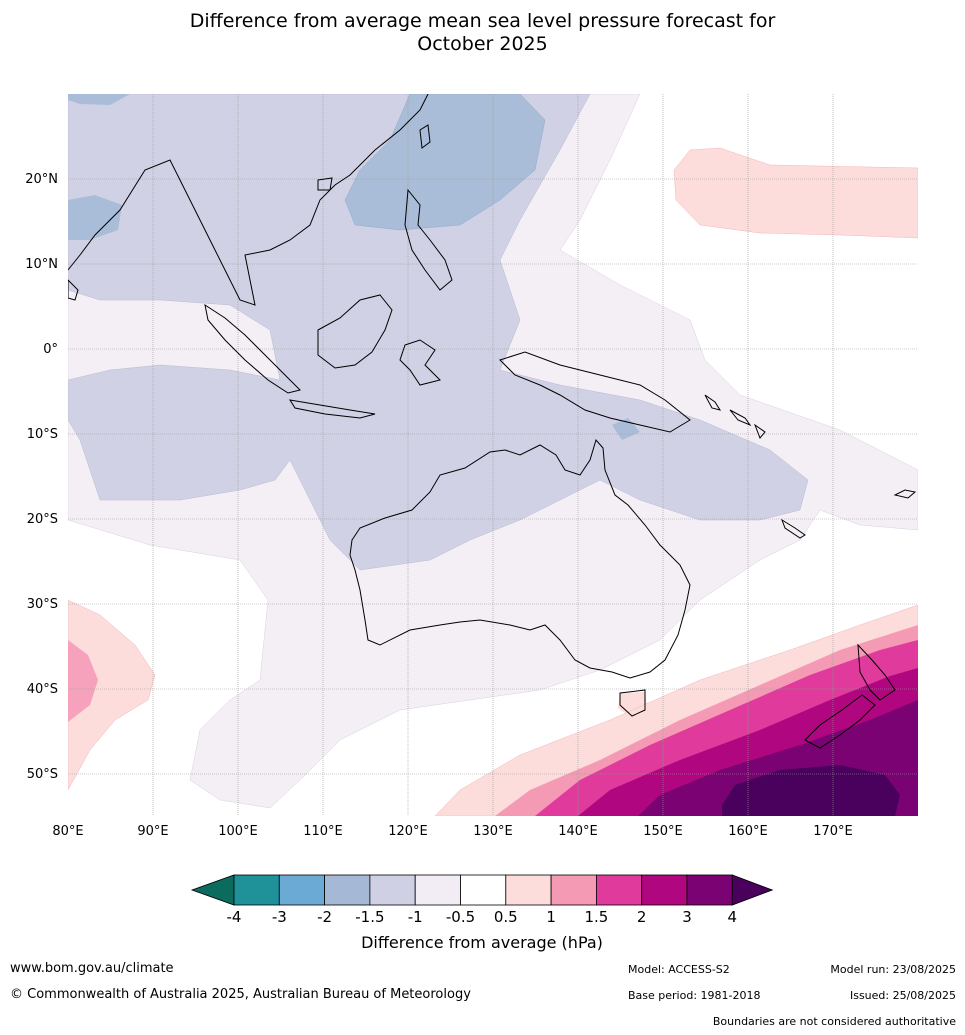 The image size is (965, 1035). Describe the element at coordinates (595, 392) in the screenshot. I see `new-guinea-coastline` at that location.